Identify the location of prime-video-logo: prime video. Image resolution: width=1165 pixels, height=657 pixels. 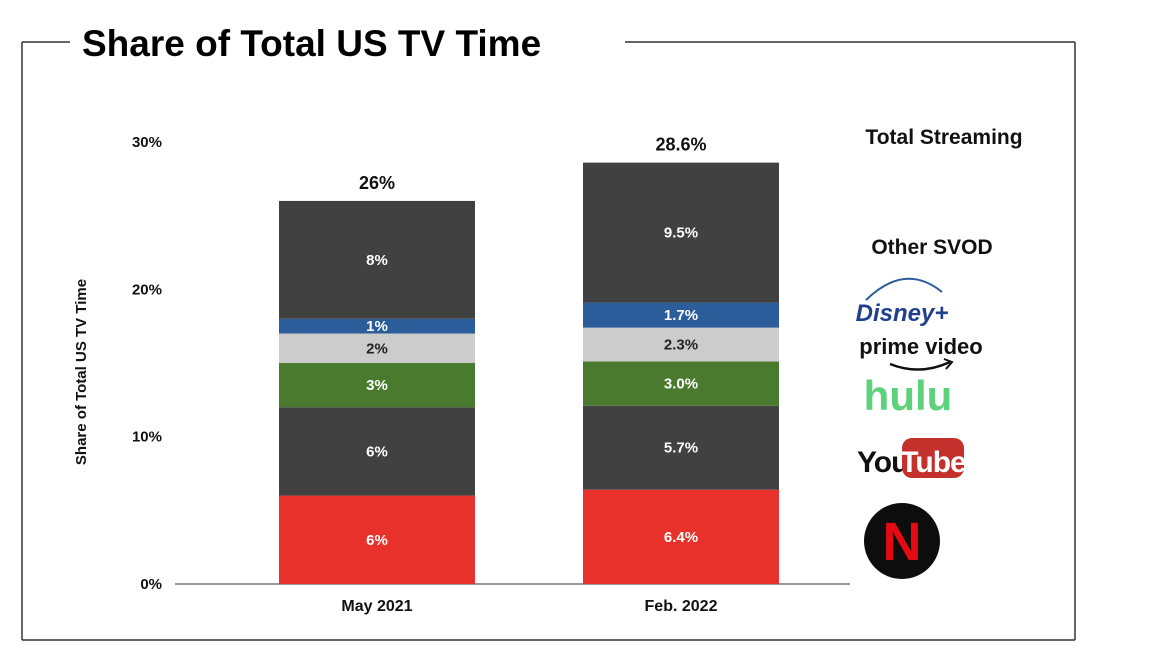
(921, 352).